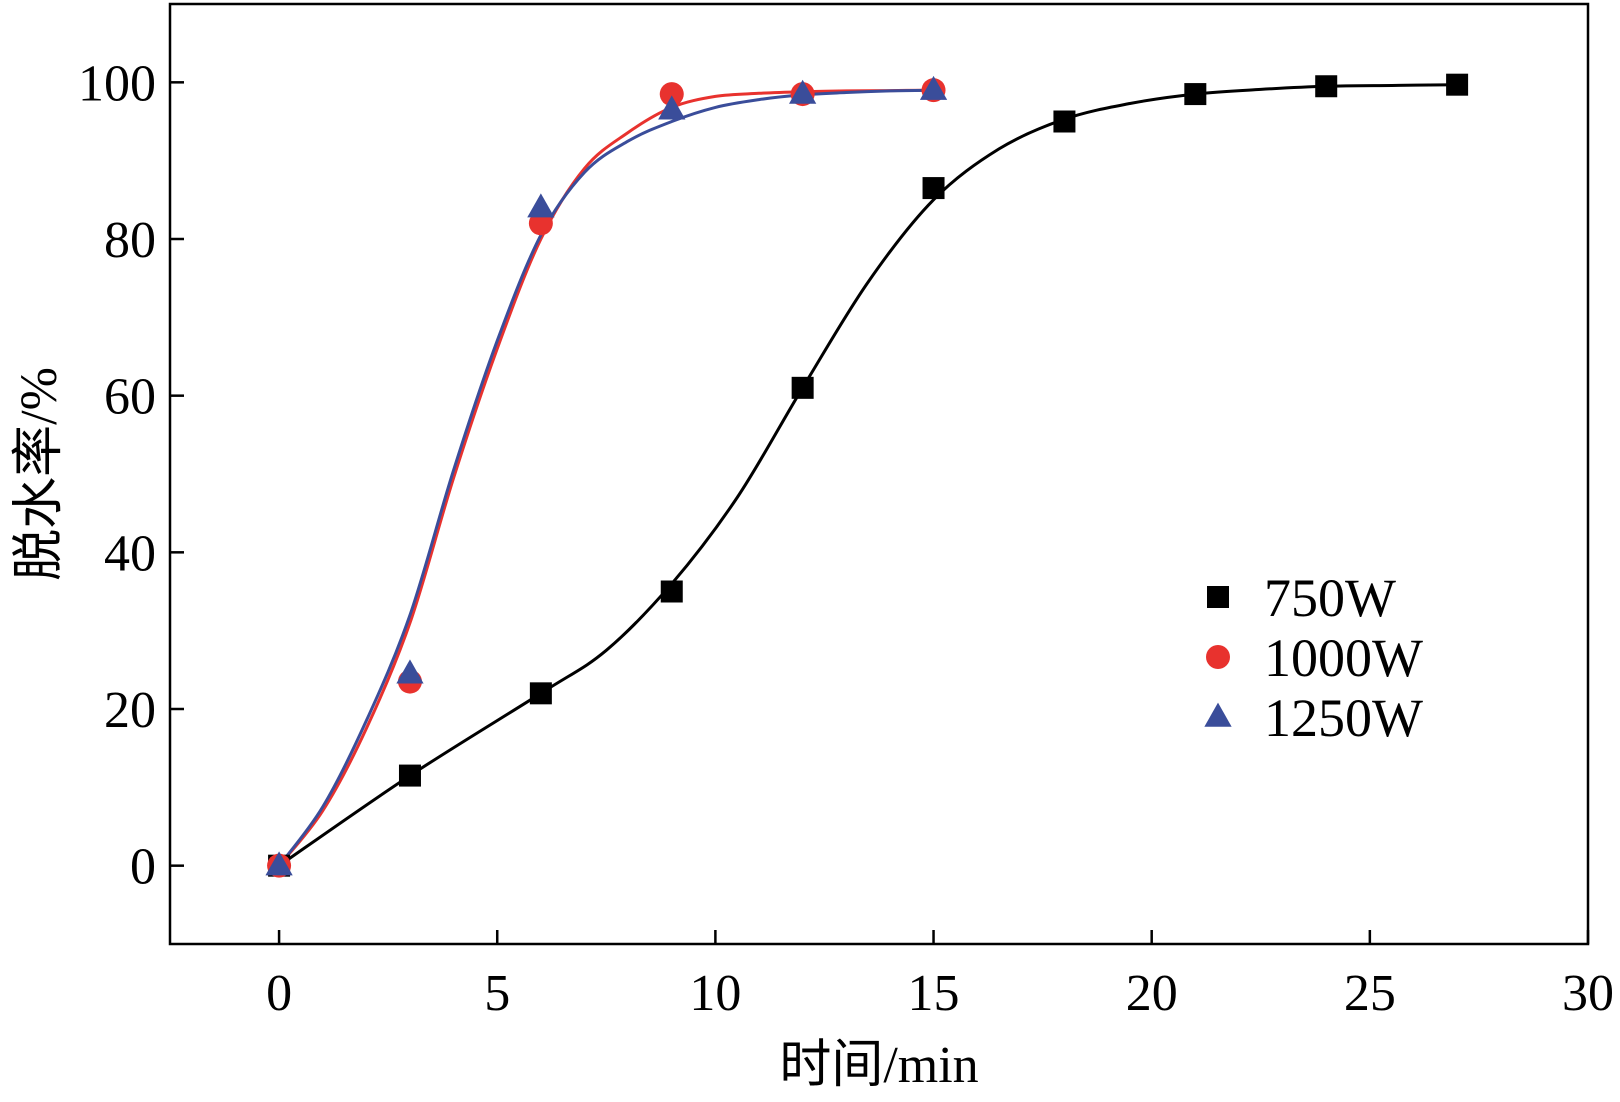 This screenshot has width=1620, height=1102. What do you see at coordinates (279, 993) in the screenshot?
I see `x-tick-label: 0` at bounding box center [279, 993].